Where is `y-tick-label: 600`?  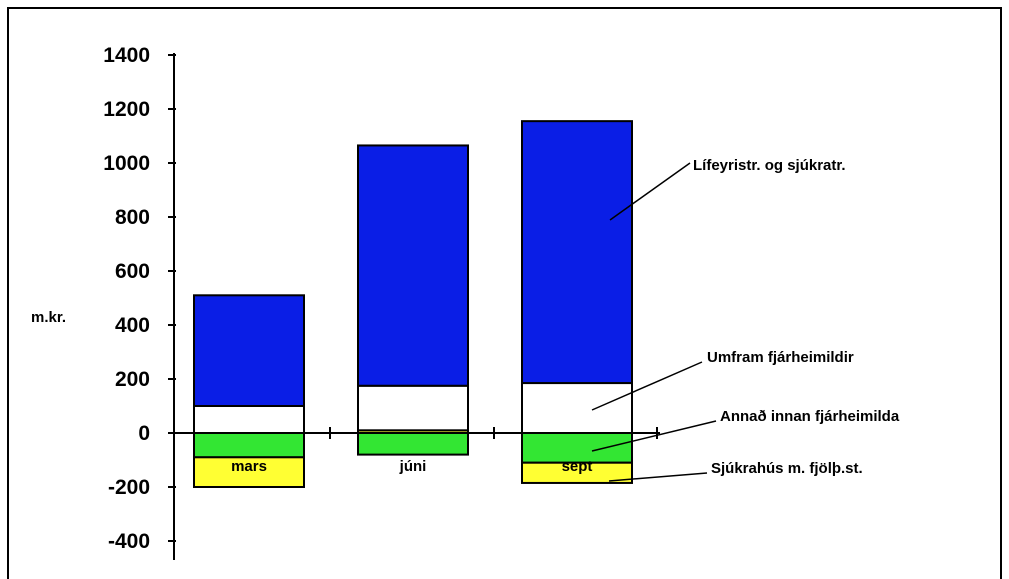 y-tick-label: 600 is located at coordinates (132, 271).